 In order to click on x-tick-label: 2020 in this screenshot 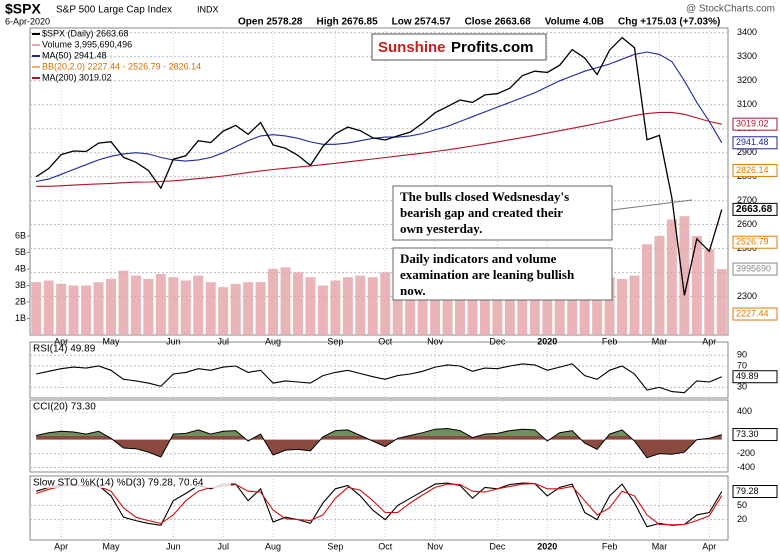, I will do `click(547, 341)`.